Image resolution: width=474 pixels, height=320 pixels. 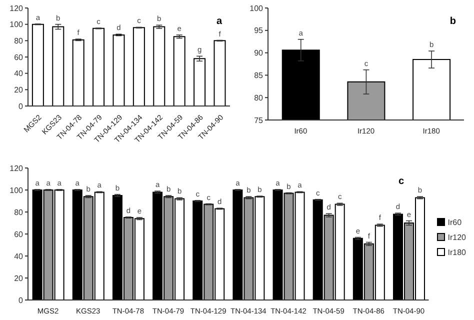 What do you see at coordinates (259, 120) in the screenshot?
I see `y-tick-label: 75` at bounding box center [259, 120].